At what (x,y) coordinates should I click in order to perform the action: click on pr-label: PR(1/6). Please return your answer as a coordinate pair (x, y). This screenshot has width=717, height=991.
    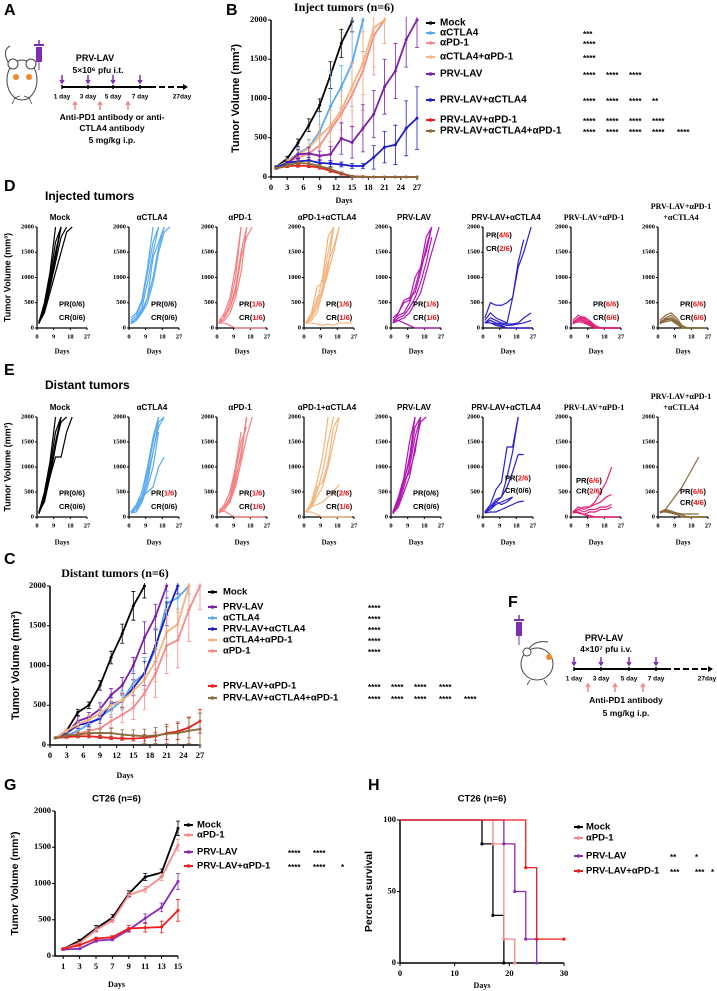
    Looking at the image, I should click on (164, 492).